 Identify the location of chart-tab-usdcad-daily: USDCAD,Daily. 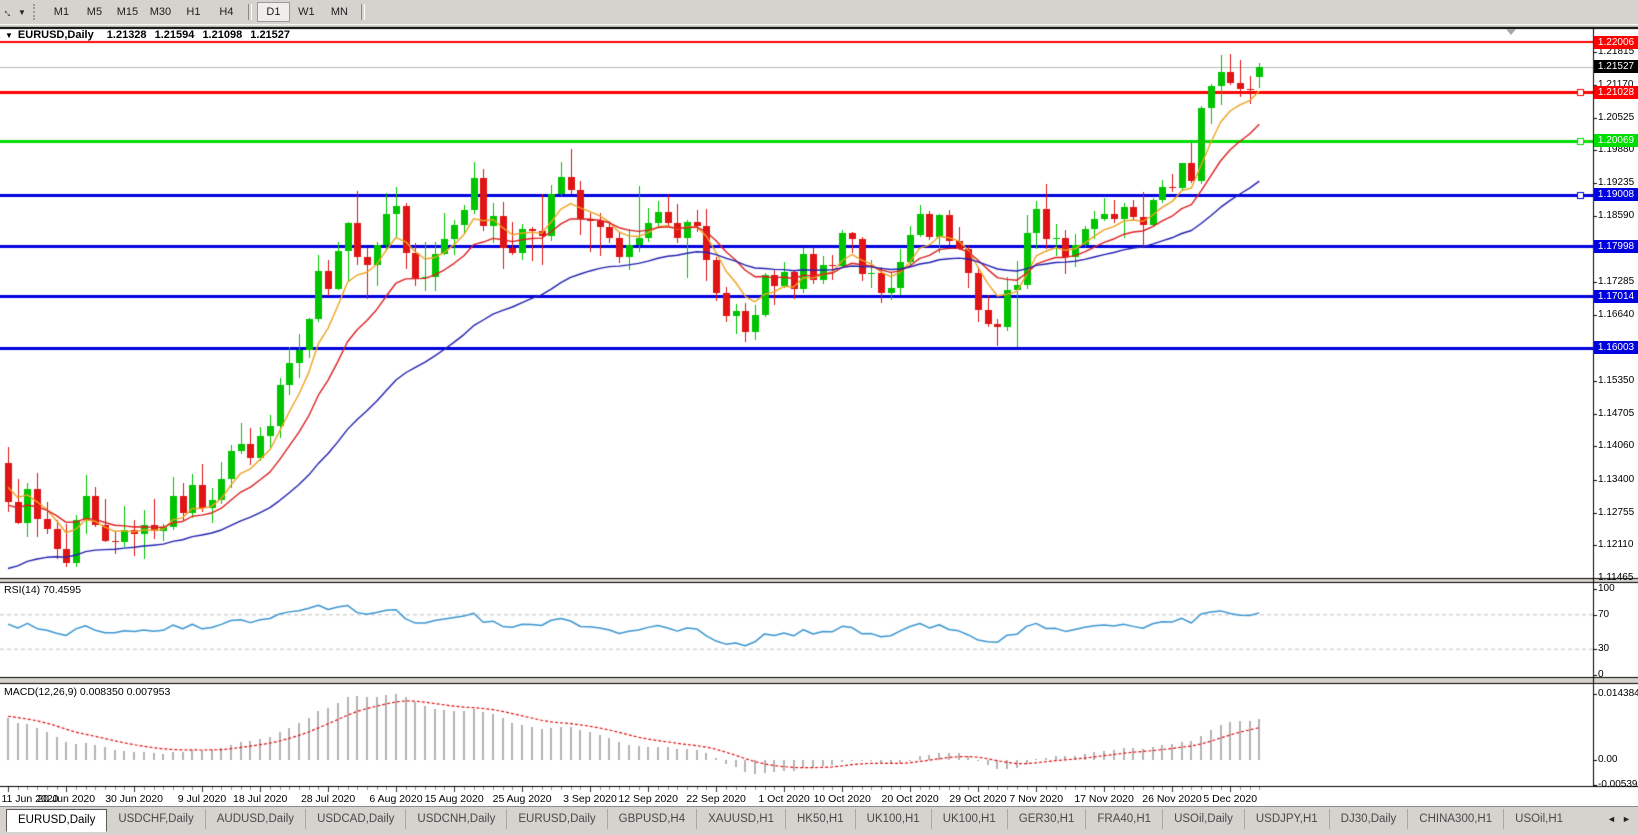
(355, 819).